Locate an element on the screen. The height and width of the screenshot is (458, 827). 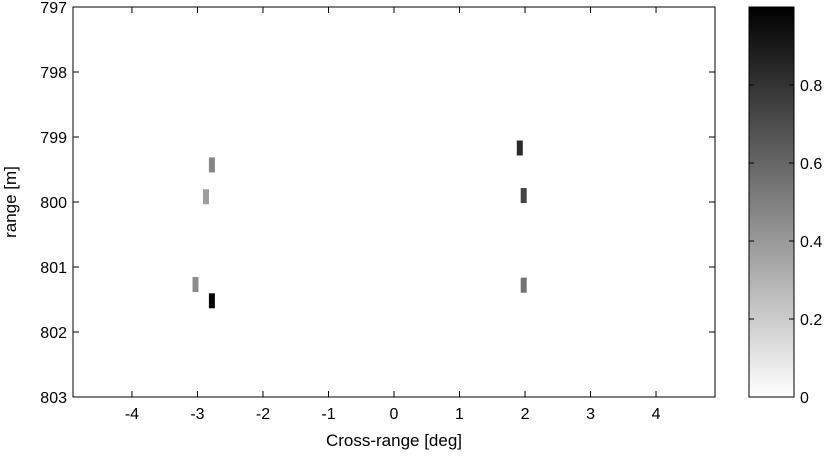
colorbar-tick-label: 0.4 is located at coordinates (811, 242).